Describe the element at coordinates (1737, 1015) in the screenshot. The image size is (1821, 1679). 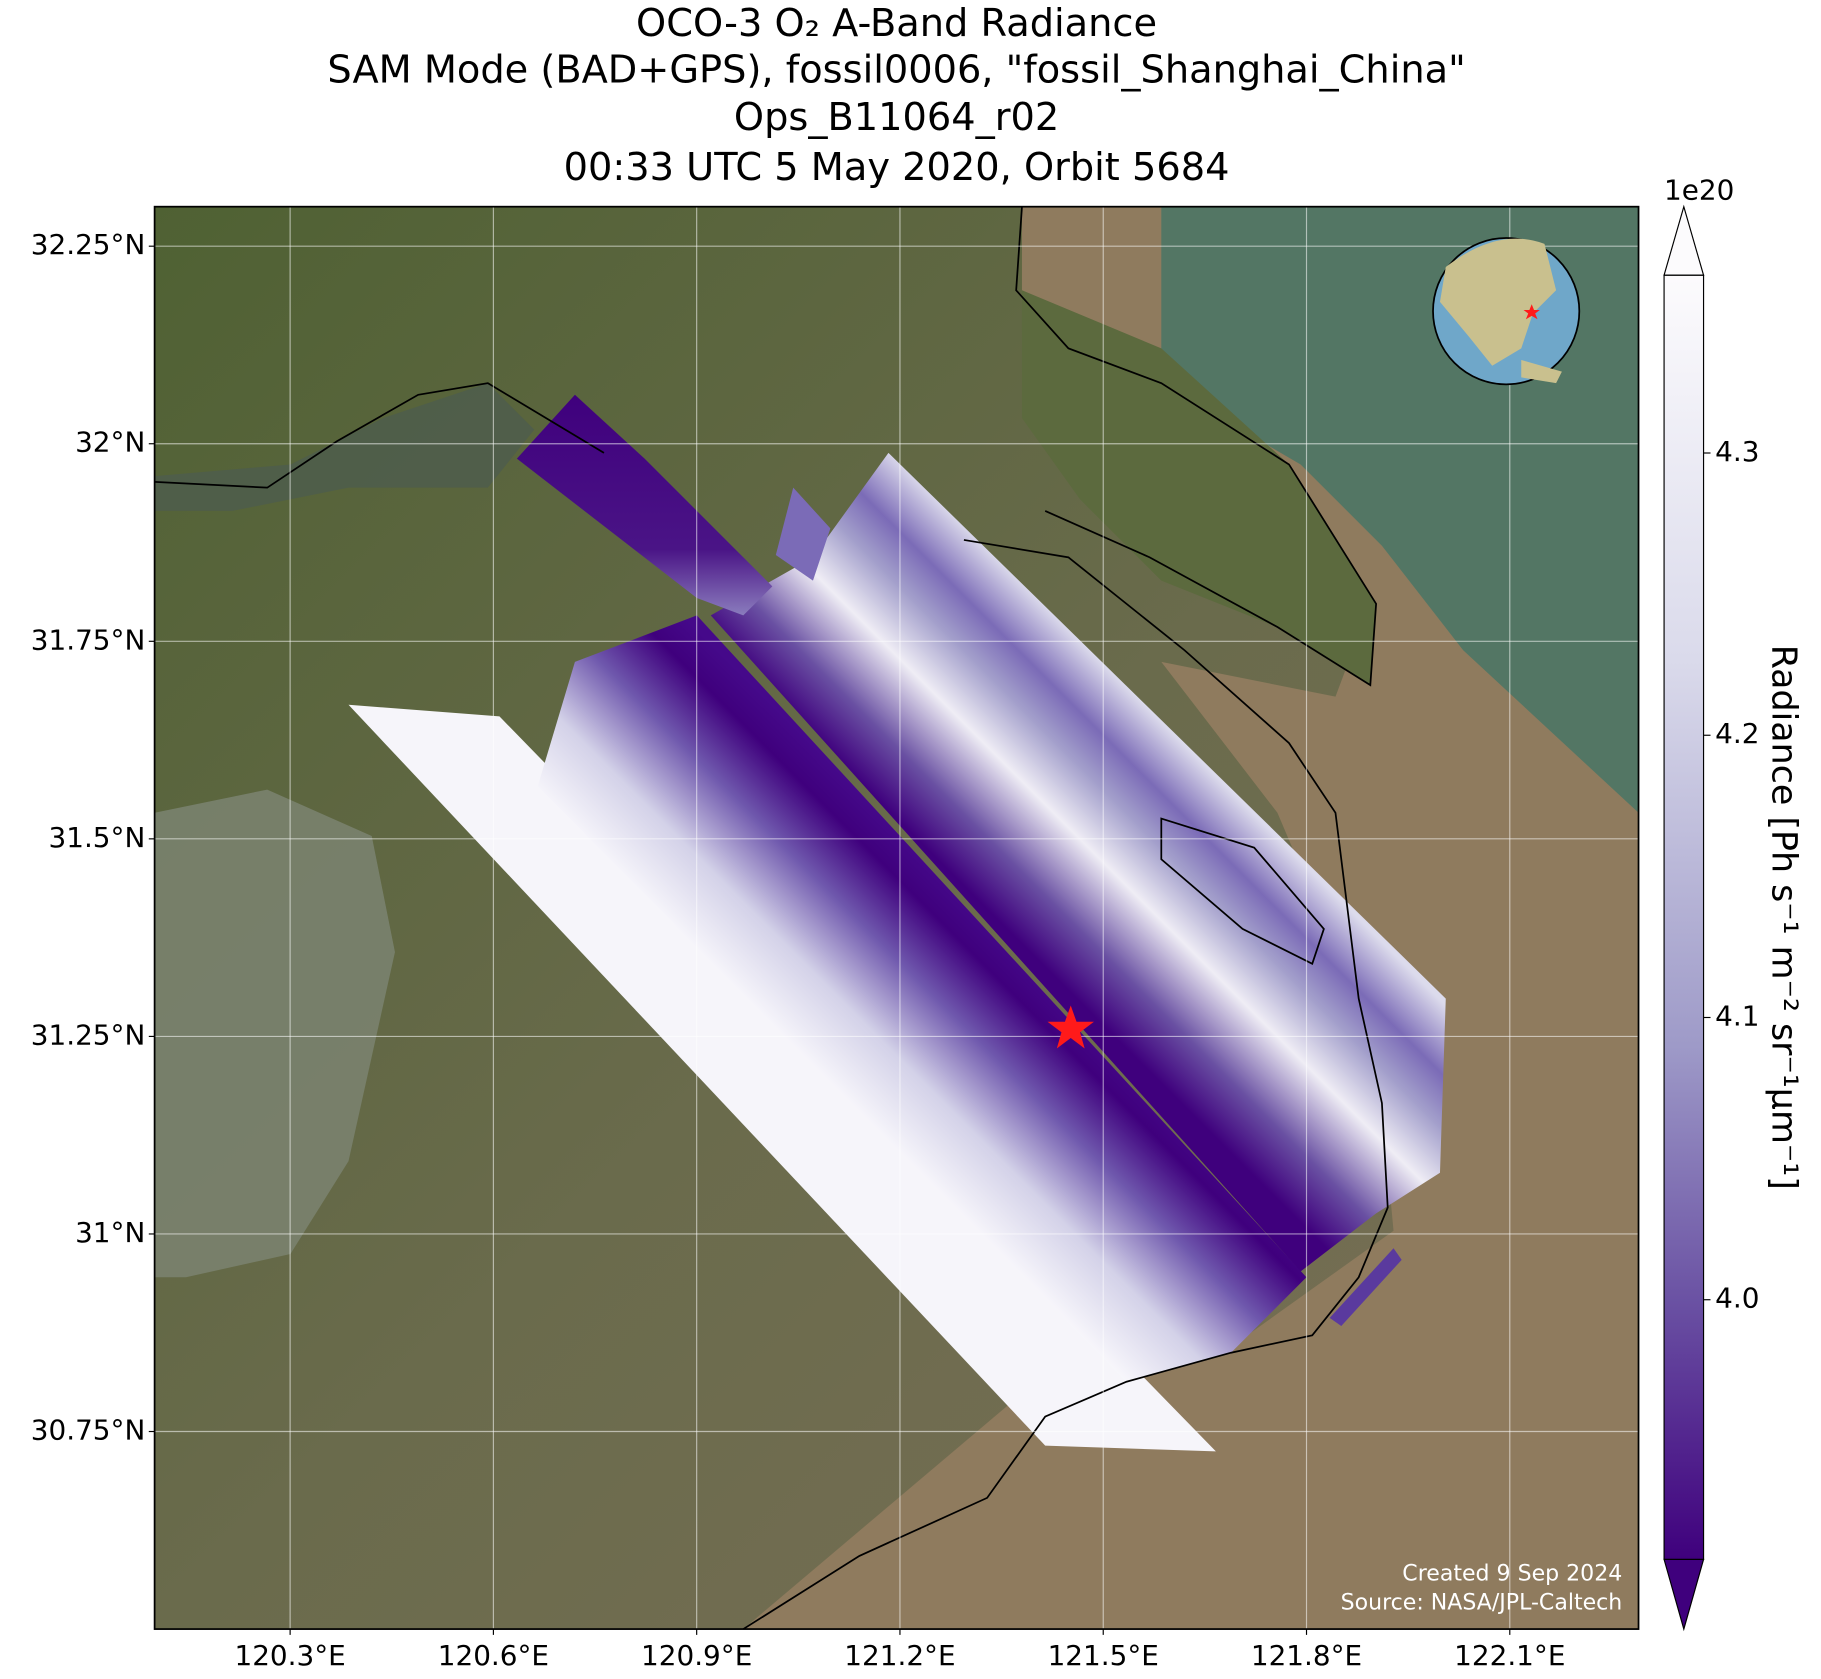
I see `colorbar-tick-label: 4.1` at that location.